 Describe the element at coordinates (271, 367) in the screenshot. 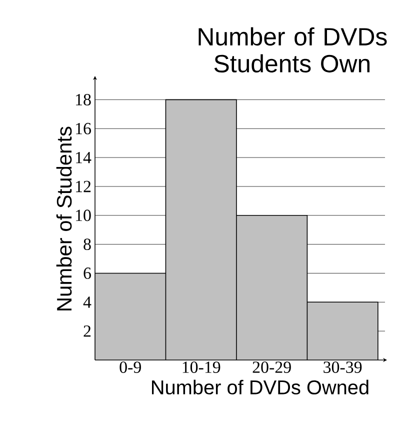

I see `x-tick-label: 20-29` at that location.